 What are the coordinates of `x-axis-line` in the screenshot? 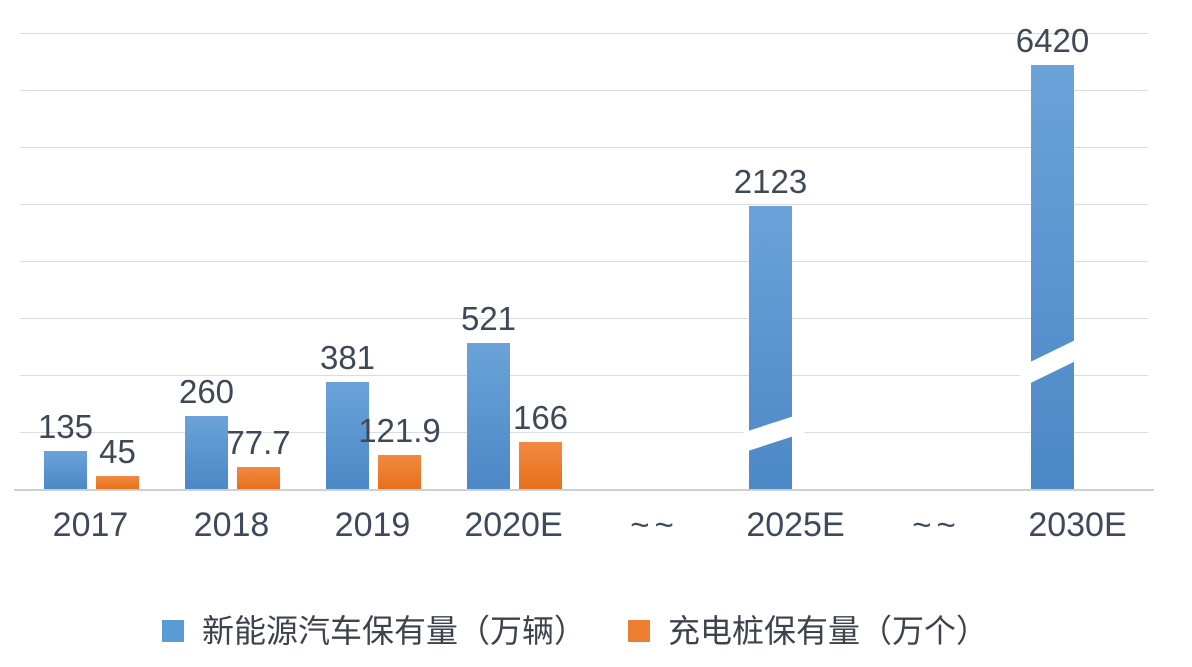 It's located at (584, 490).